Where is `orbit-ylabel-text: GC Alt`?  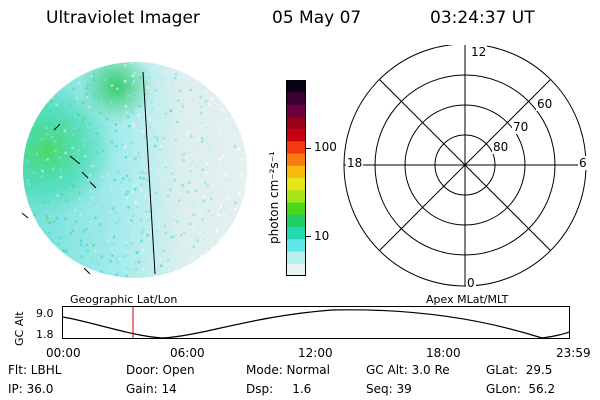
orbit-ylabel-text: GC Alt is located at coordinates (19, 328).